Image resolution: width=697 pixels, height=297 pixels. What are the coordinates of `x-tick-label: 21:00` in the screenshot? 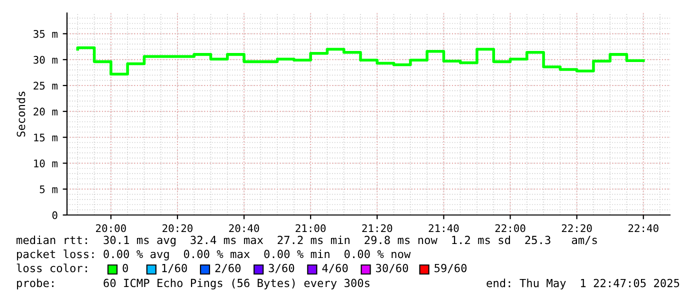 It's located at (311, 228).